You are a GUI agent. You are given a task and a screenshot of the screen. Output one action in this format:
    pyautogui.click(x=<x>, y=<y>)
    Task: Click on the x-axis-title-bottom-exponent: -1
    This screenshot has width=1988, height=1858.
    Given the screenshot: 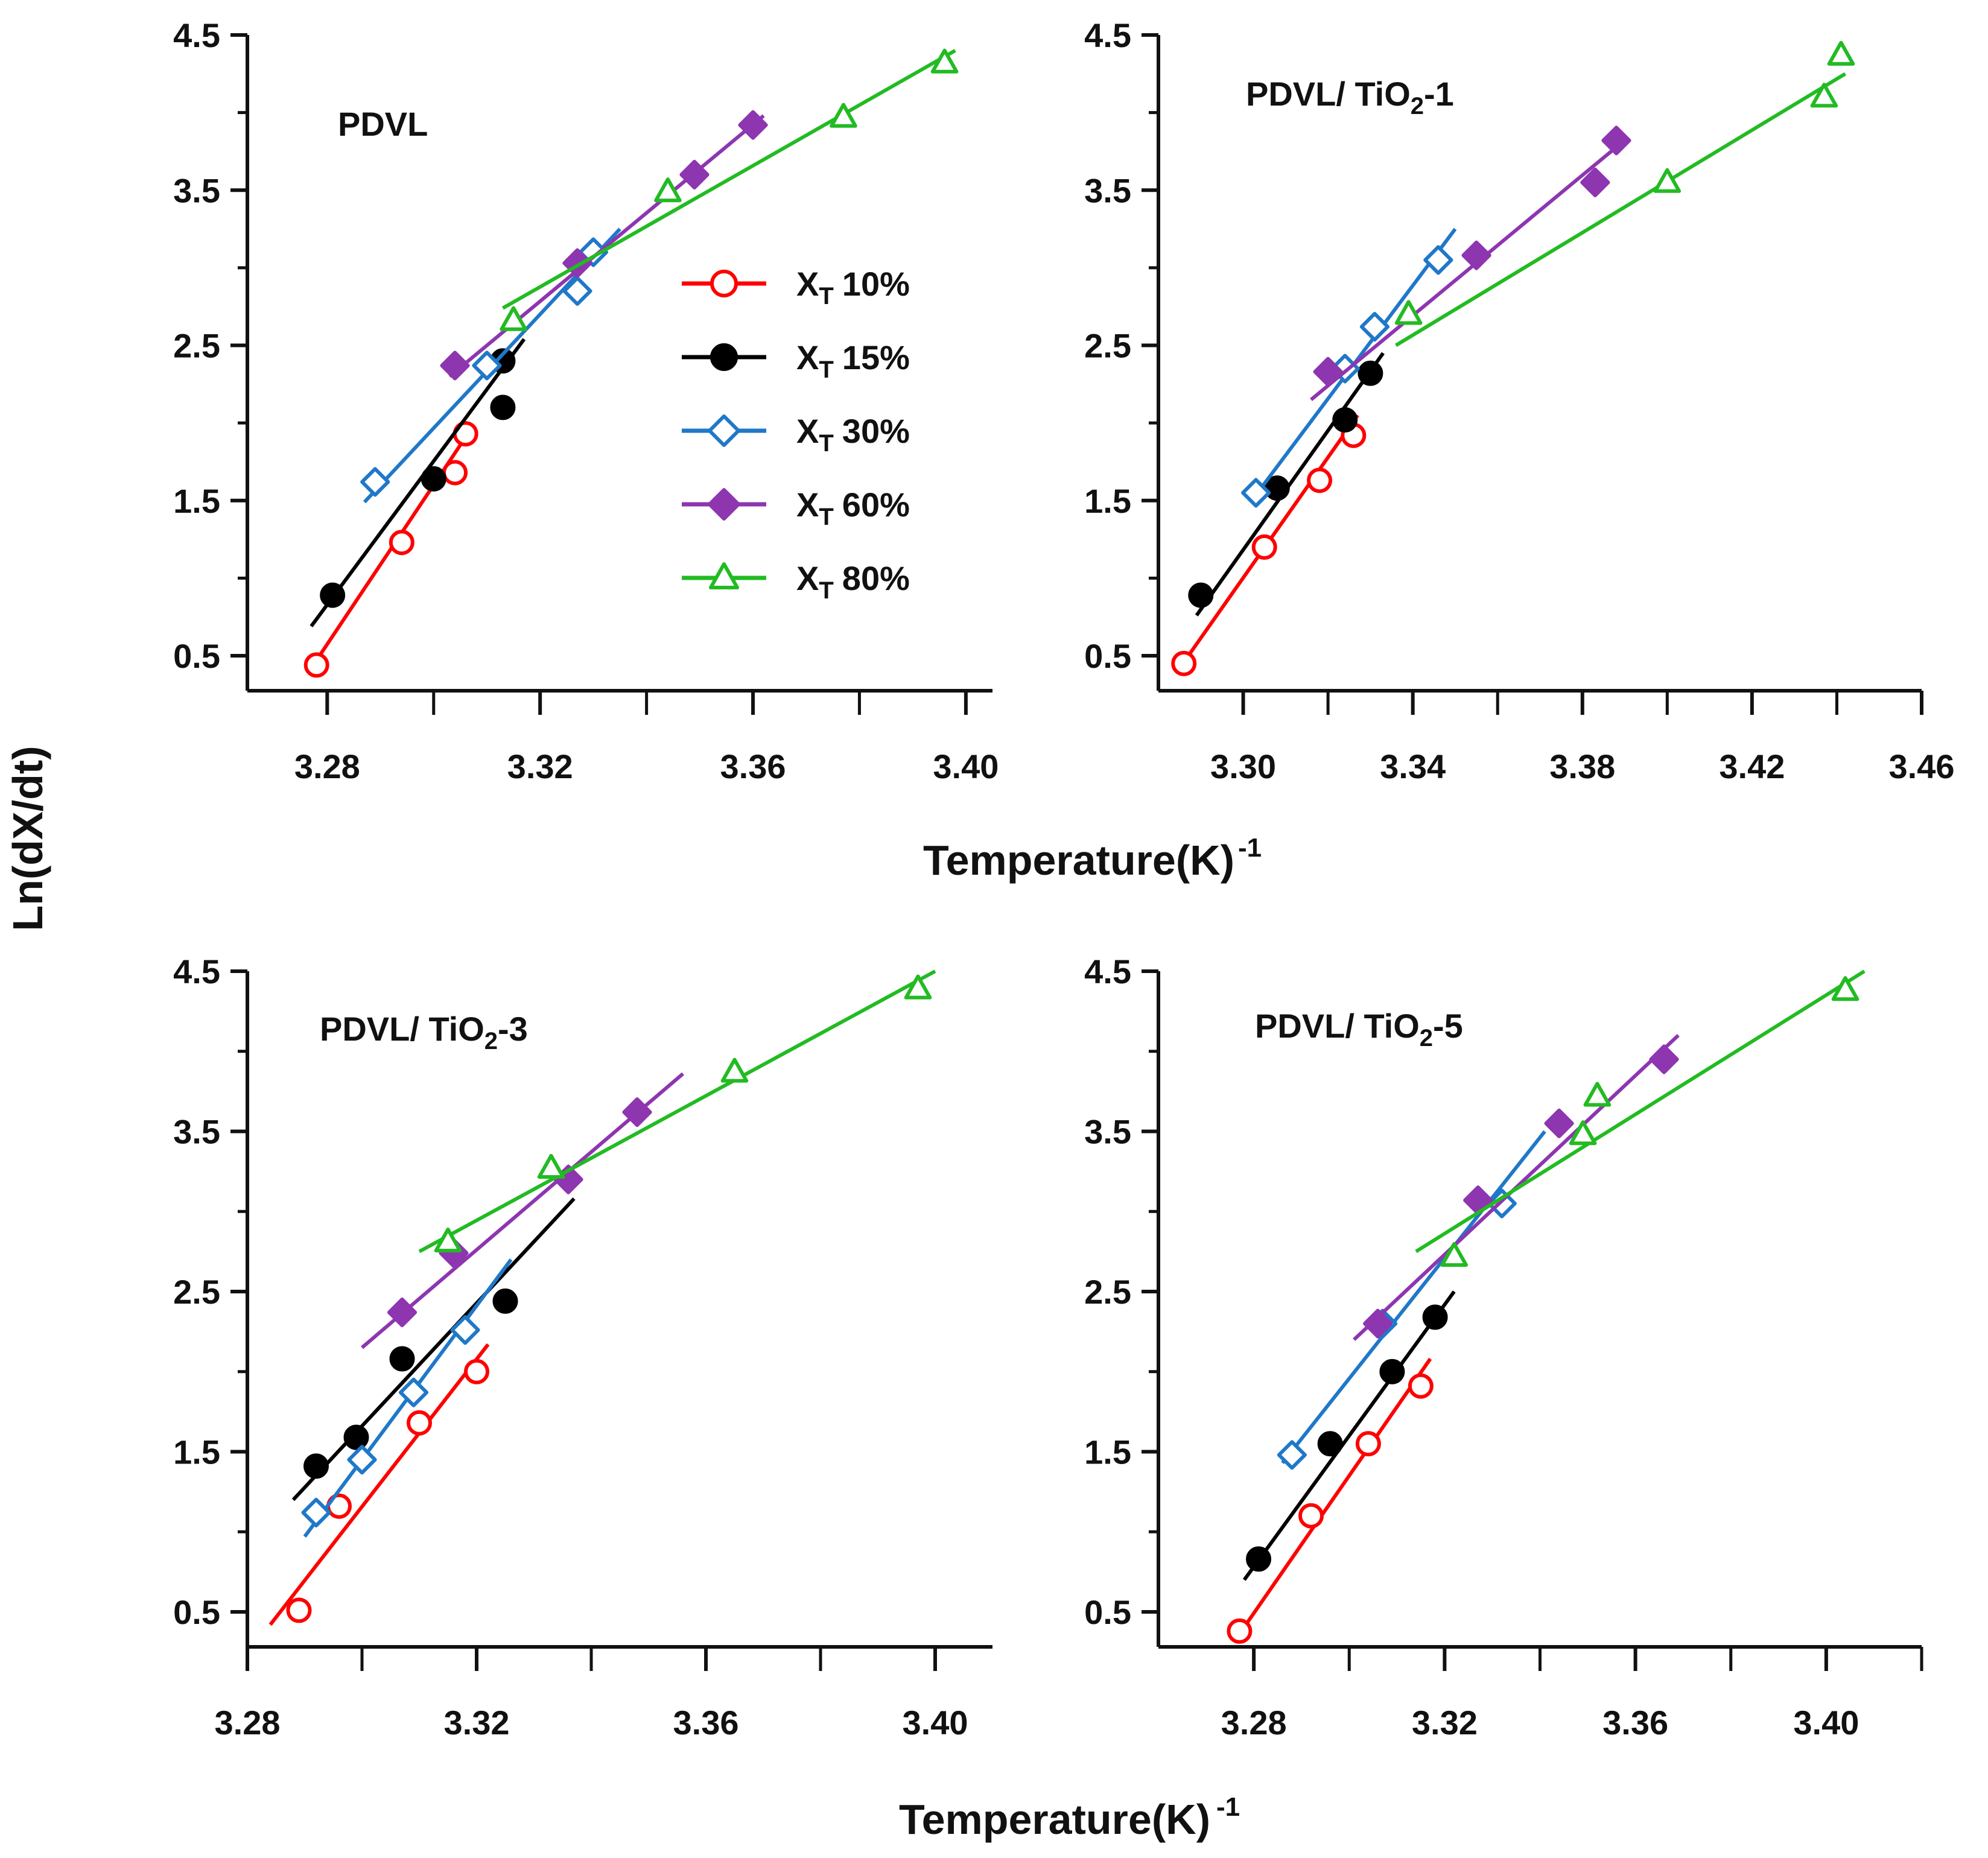 What is the action you would take?
    pyautogui.click(x=1228, y=1807)
    